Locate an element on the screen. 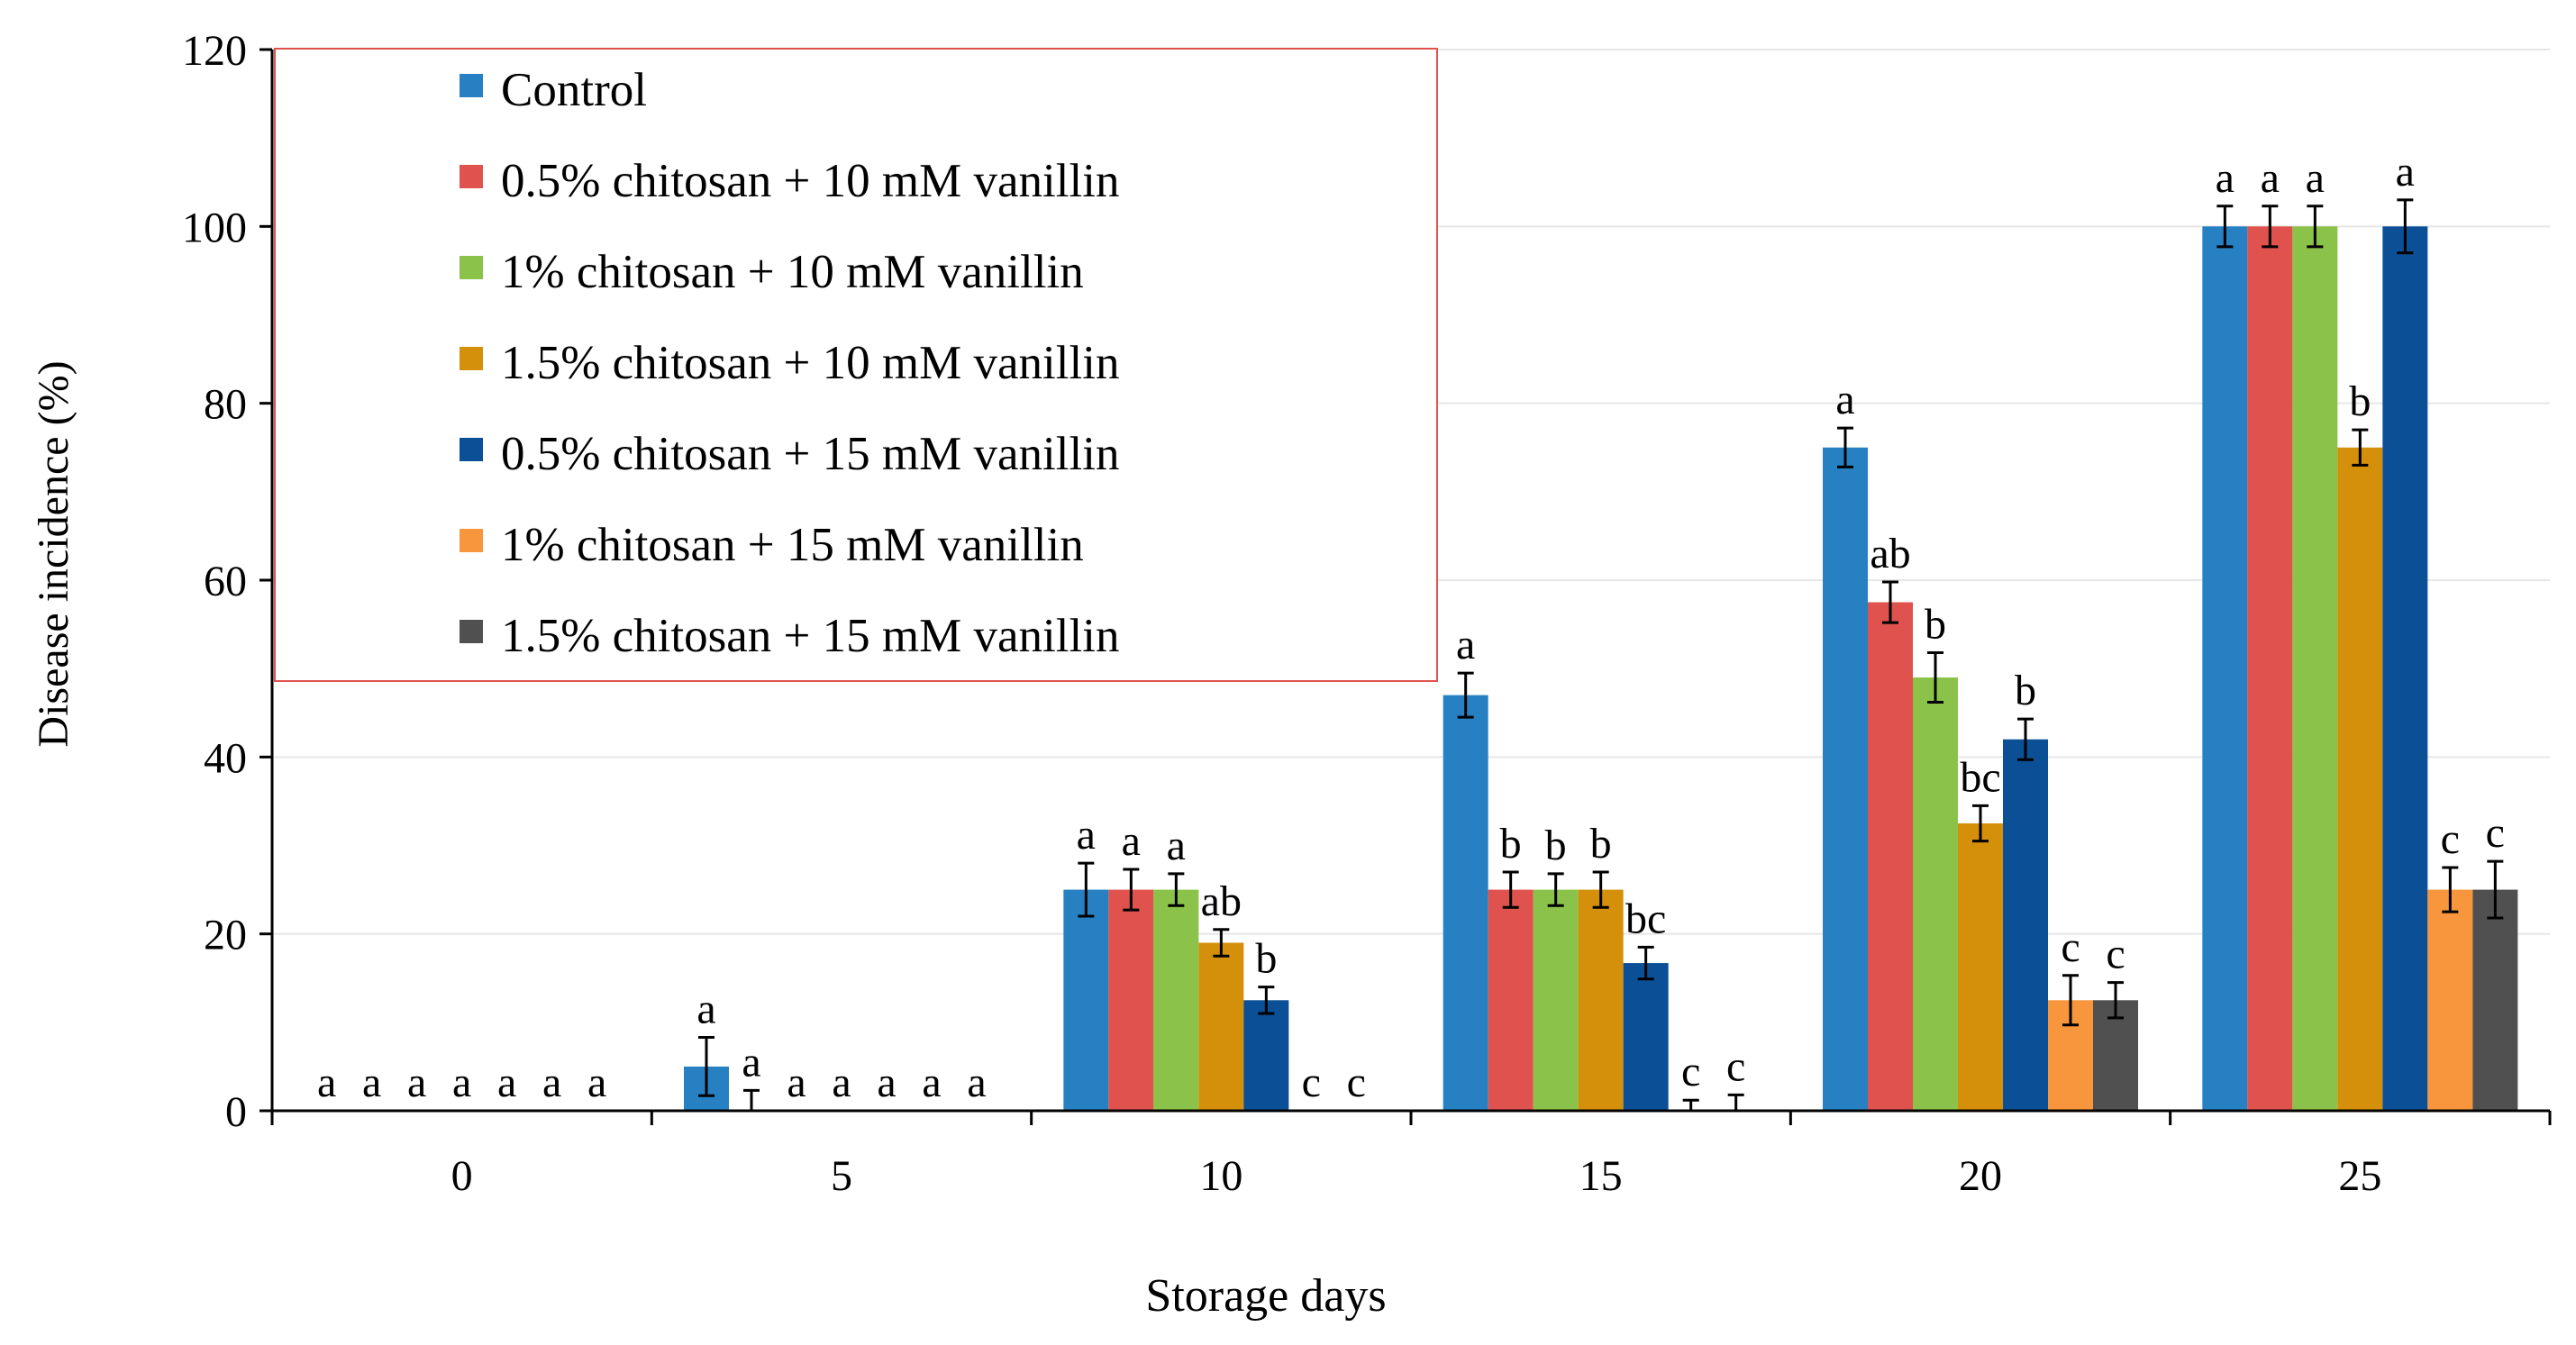 This screenshot has width=2576, height=1345. legend-label: 1.5% chitosan + 15 mM vanillin is located at coordinates (810, 636).